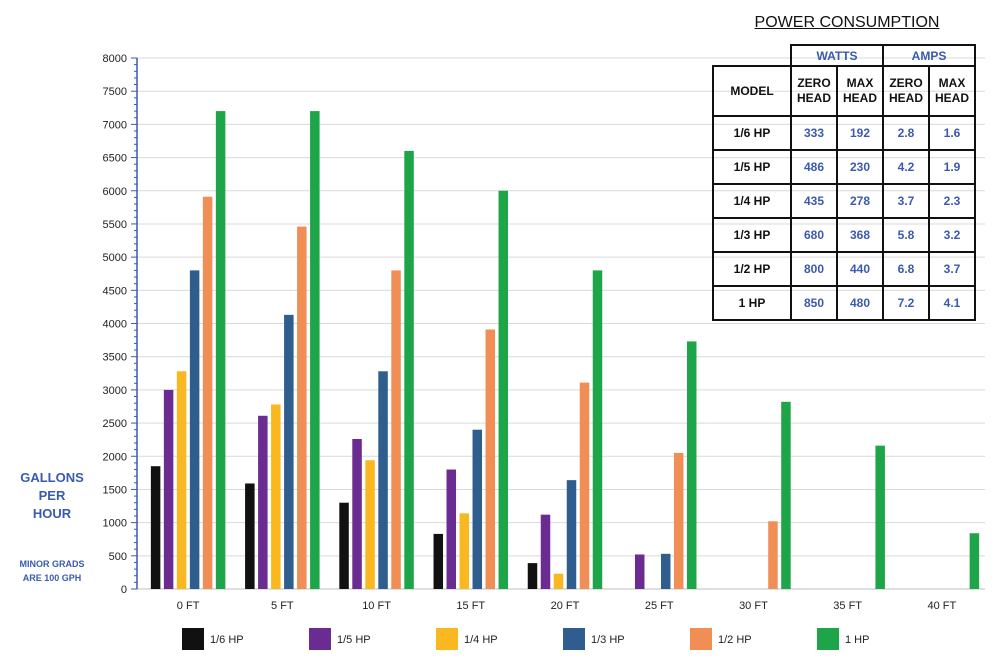 The image size is (1000, 662). I want to click on model-header: MODEL, so click(752, 91).